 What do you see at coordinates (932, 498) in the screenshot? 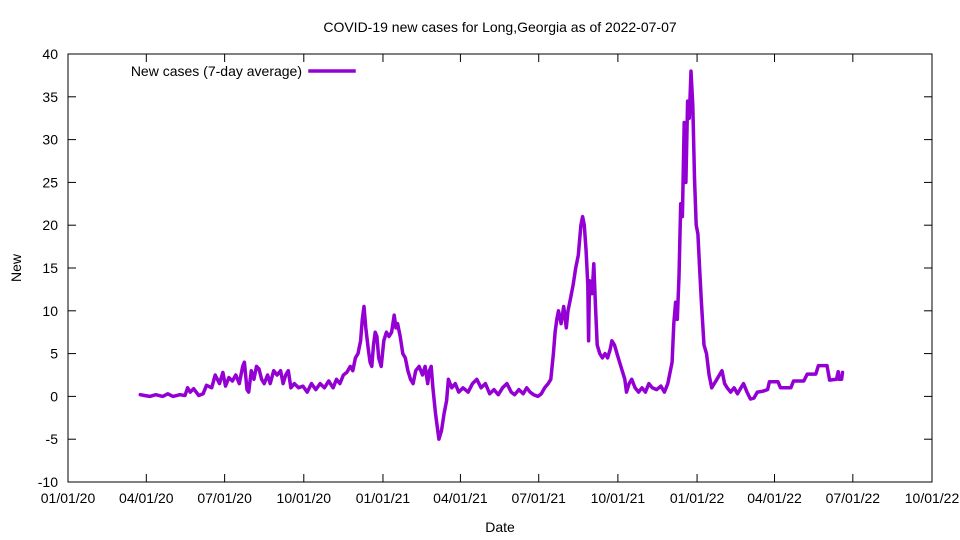
I see `x-tick-label: 10/01/22` at bounding box center [932, 498].